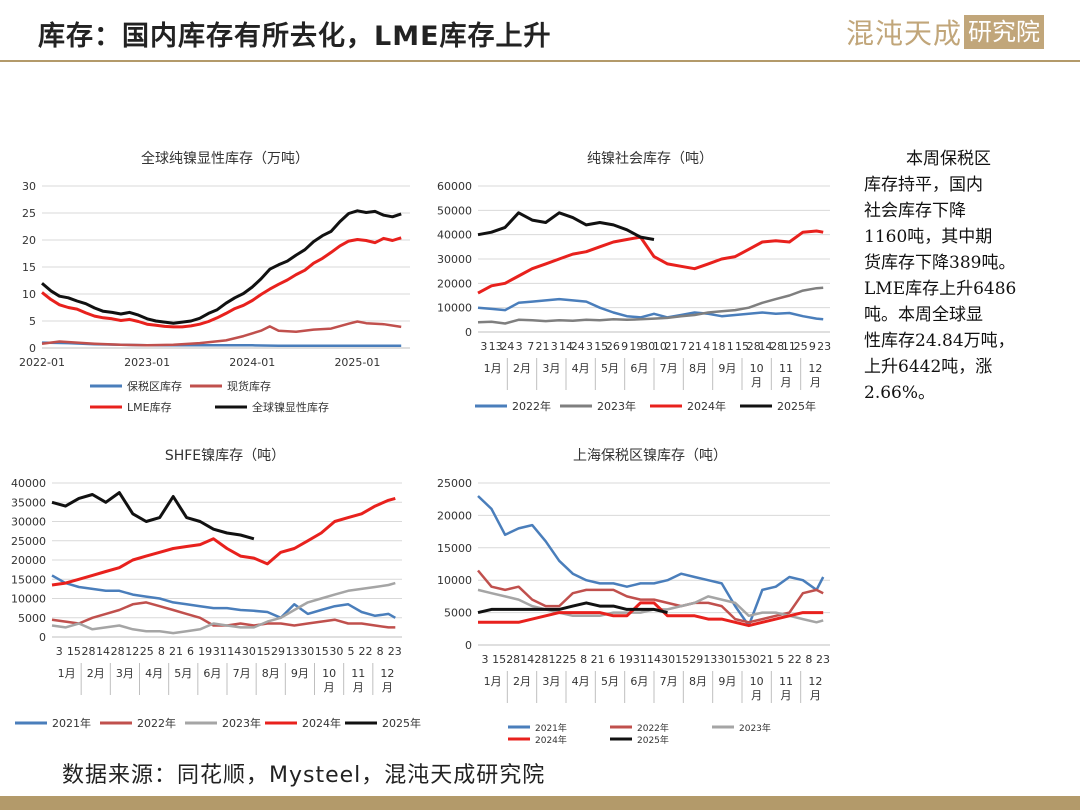 This screenshot has height=810, width=1080. What do you see at coordinates (581, 368) in the screenshot?
I see `x-month-label: 4月` at bounding box center [581, 368].